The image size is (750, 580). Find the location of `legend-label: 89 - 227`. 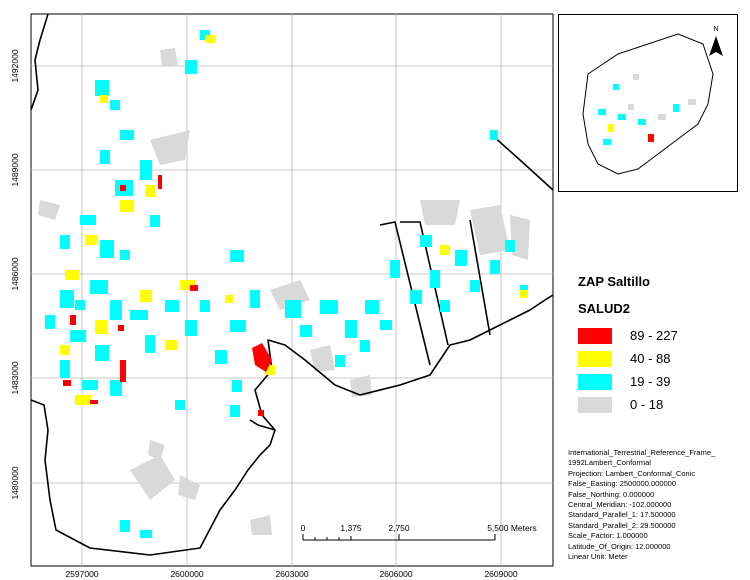

legend-label: 89 - 227 is located at coordinates (654, 335).